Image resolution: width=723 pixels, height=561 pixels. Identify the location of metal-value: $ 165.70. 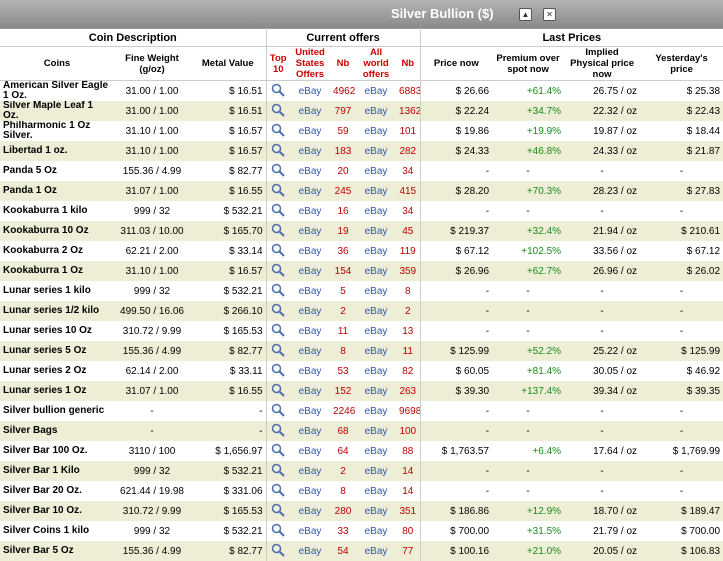
(228, 231).